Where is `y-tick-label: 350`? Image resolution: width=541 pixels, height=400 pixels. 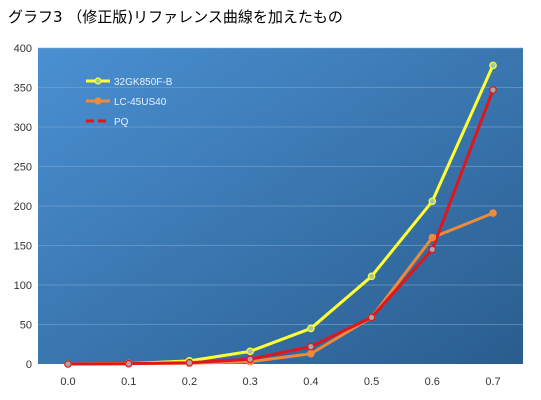 y-tick-label: 350 is located at coordinates (23, 89).